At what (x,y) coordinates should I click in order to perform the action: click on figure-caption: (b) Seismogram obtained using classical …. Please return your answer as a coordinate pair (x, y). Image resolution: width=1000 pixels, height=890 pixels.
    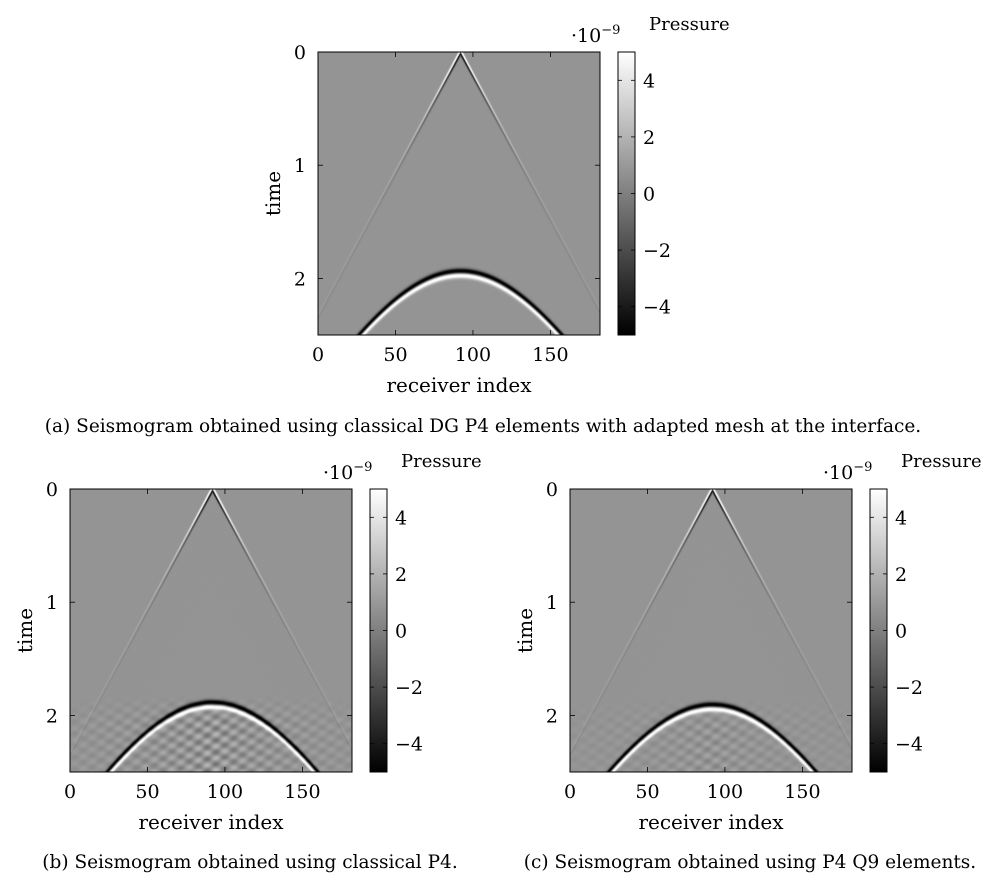
    Looking at the image, I should click on (249, 862).